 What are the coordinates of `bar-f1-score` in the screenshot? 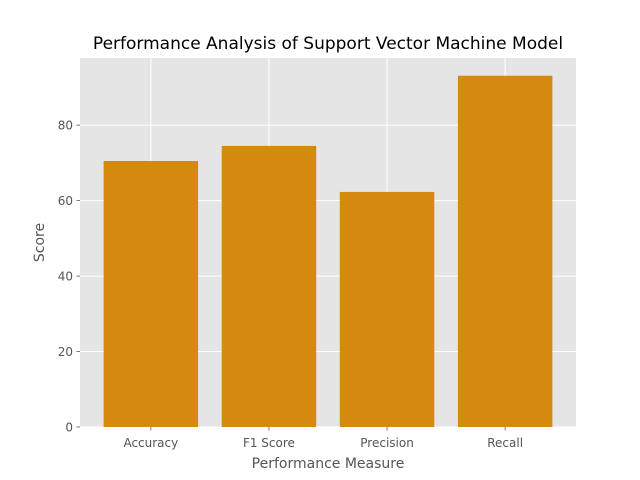 It's located at (269, 286).